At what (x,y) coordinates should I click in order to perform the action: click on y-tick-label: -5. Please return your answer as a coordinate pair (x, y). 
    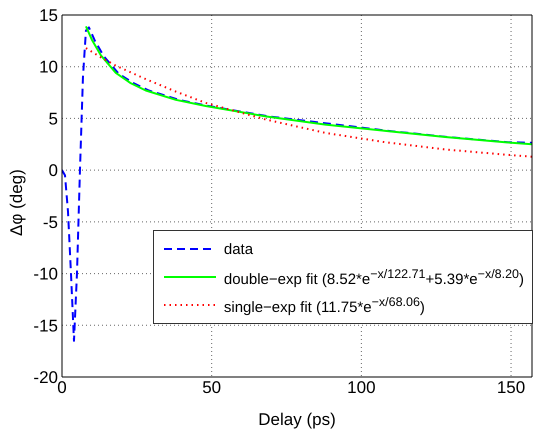
    Looking at the image, I should click on (50, 222).